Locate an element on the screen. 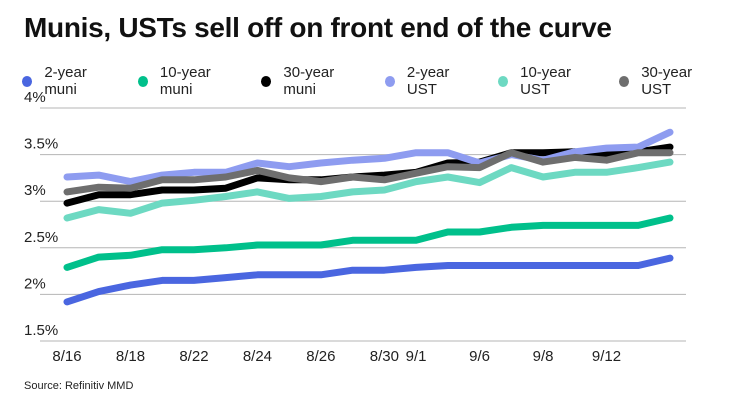  x-tick-label: 9/6 is located at coordinates (479, 356).